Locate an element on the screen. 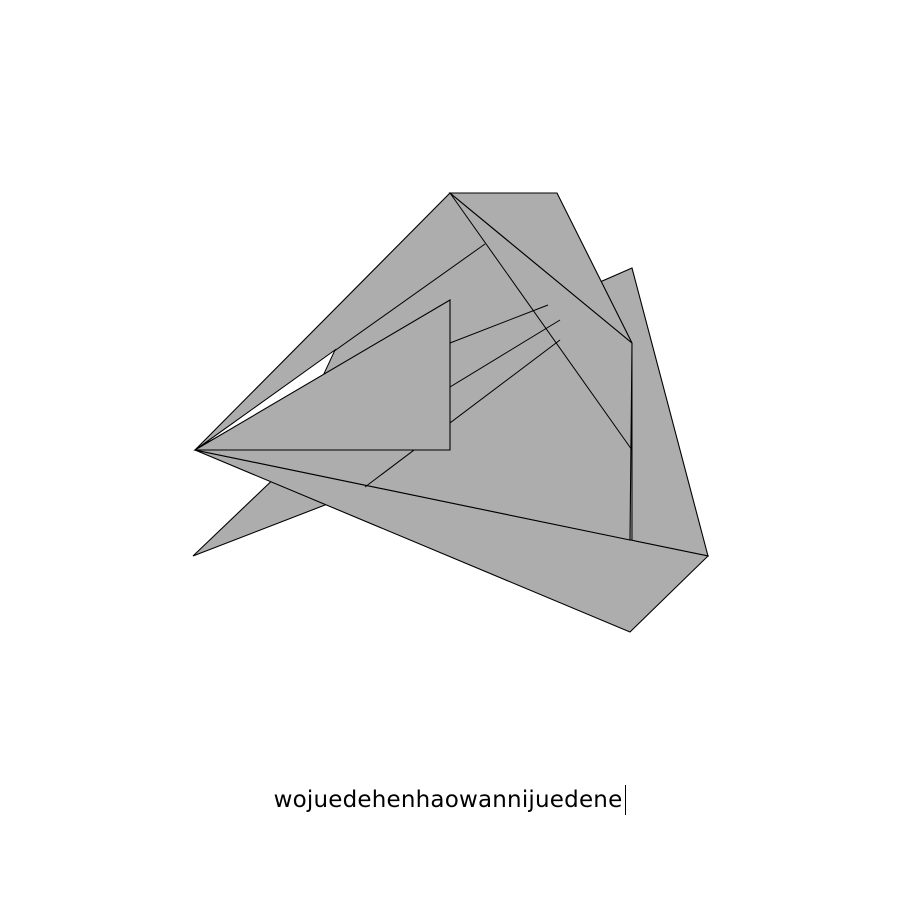  answer-text-input: wojuedehenhaowannijuedene is located at coordinates (450, 800).